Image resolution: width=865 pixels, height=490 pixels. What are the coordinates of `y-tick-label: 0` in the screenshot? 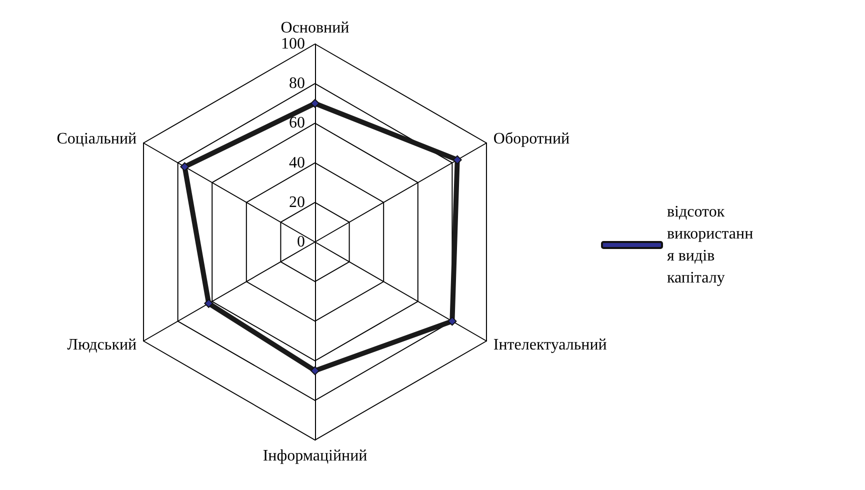 It's located at (301, 242).